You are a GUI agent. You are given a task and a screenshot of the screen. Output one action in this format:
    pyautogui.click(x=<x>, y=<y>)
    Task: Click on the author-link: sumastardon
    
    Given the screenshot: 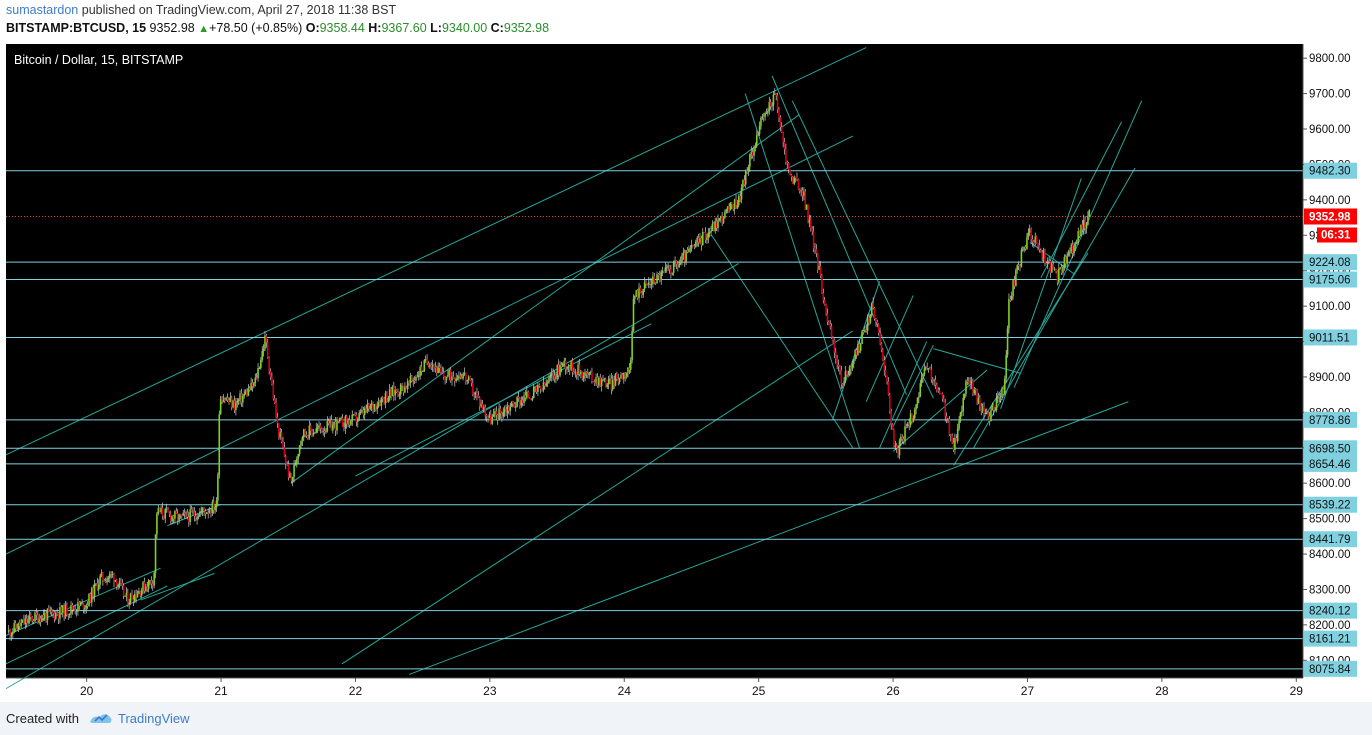 What is the action you would take?
    pyautogui.click(x=42, y=10)
    